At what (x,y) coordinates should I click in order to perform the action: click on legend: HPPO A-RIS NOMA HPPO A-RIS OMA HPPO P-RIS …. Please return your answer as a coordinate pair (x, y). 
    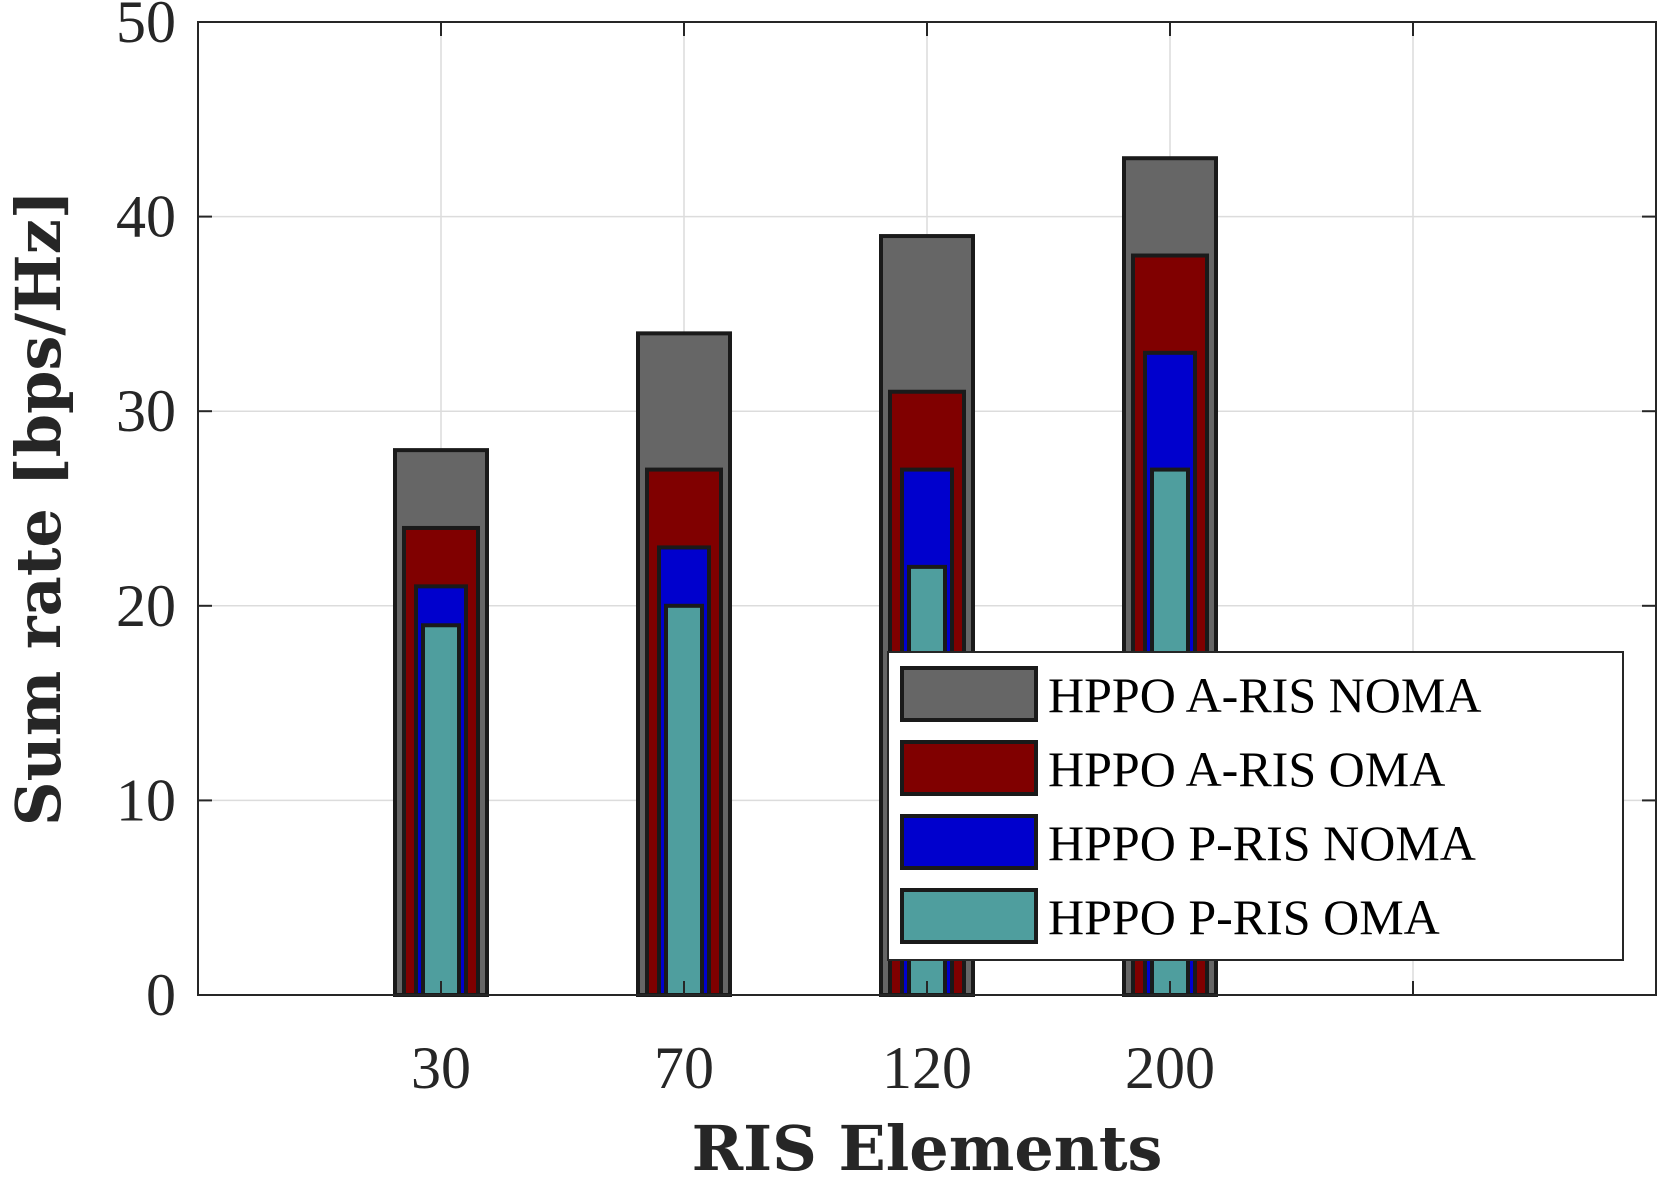
    Looking at the image, I should click on (1255, 806).